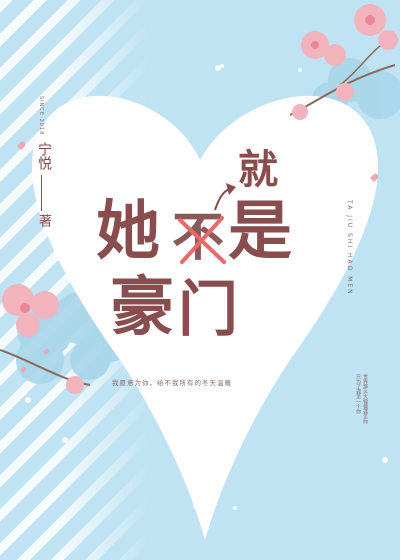 The image size is (400, 560). Describe the element at coordinates (142, 308) in the screenshot. I see `title-char-4: 豪` at that location.